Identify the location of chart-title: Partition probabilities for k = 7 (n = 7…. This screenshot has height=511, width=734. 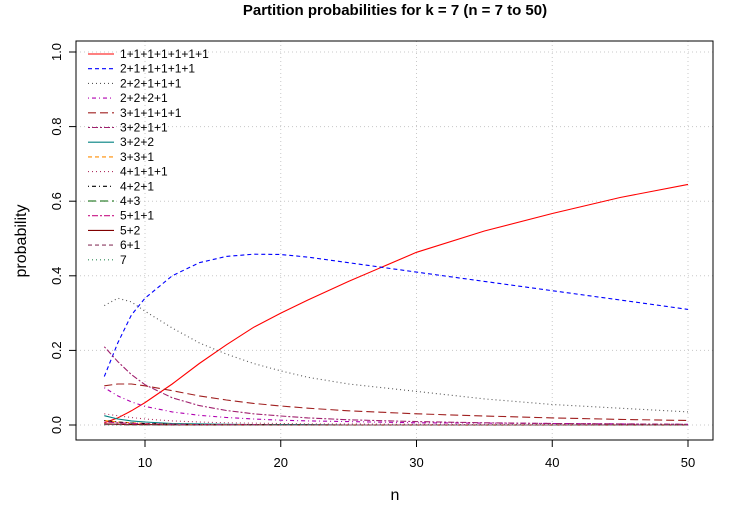
(395, 10).